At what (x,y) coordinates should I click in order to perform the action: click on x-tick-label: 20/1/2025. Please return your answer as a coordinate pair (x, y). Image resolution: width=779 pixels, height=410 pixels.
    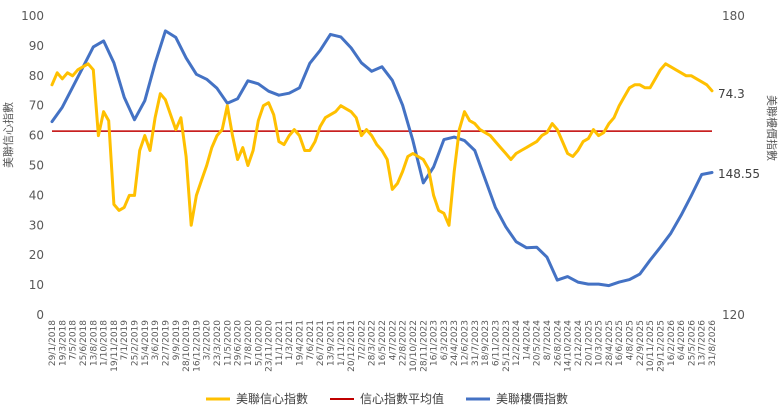
    Looking at the image, I should click on (589, 343).